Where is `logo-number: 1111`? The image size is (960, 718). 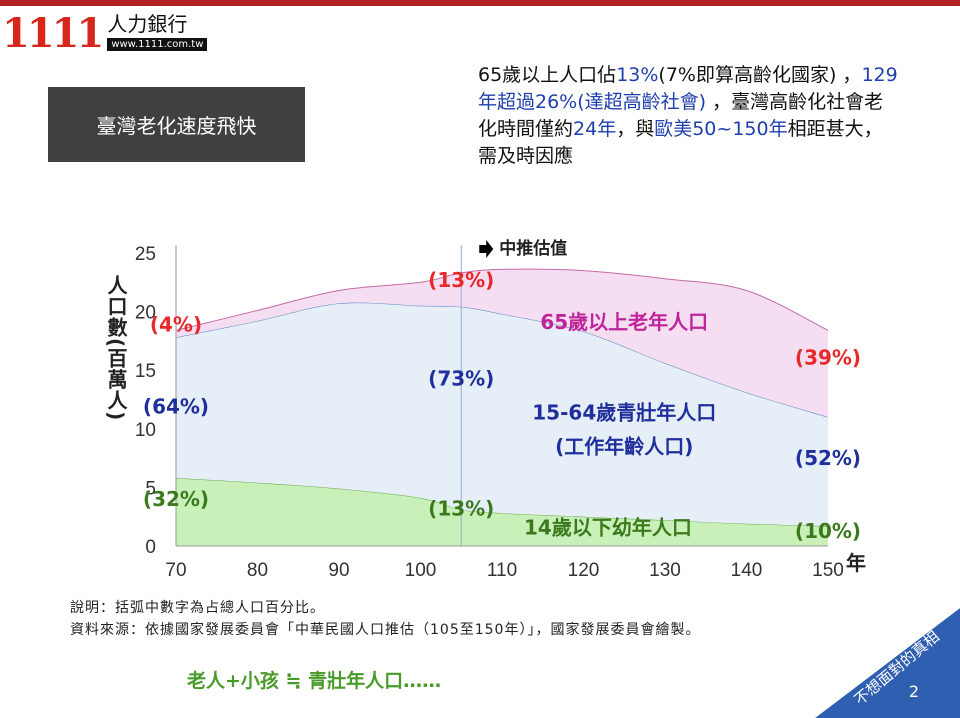
logo-number: 1111 is located at coordinates (53, 33).